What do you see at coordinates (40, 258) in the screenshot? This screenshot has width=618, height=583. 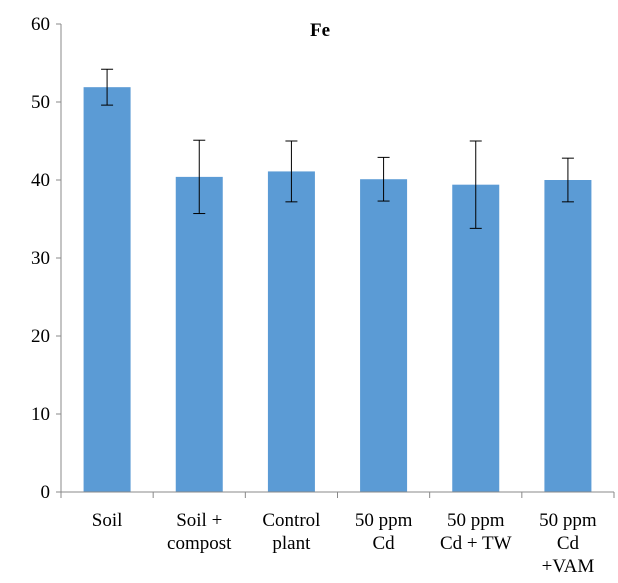 I see `y-tick-label: 30` at bounding box center [40, 258].